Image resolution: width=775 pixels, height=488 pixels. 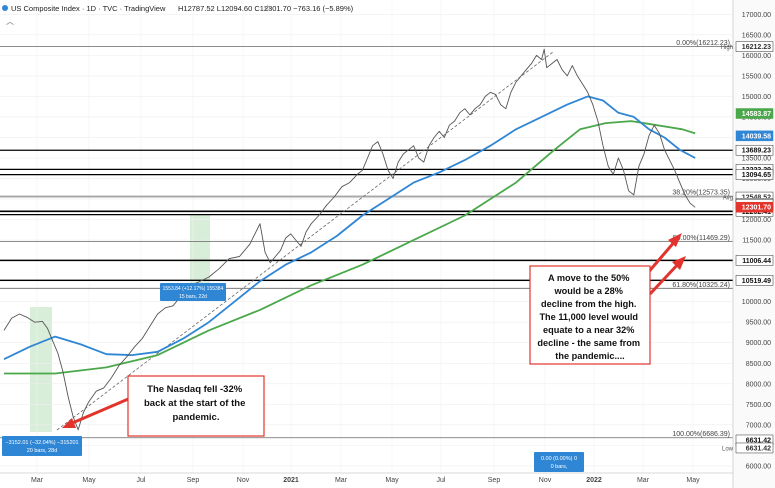 What do you see at coordinates (200, 249) in the screenshot?
I see `shaded-region-sep` at bounding box center [200, 249].